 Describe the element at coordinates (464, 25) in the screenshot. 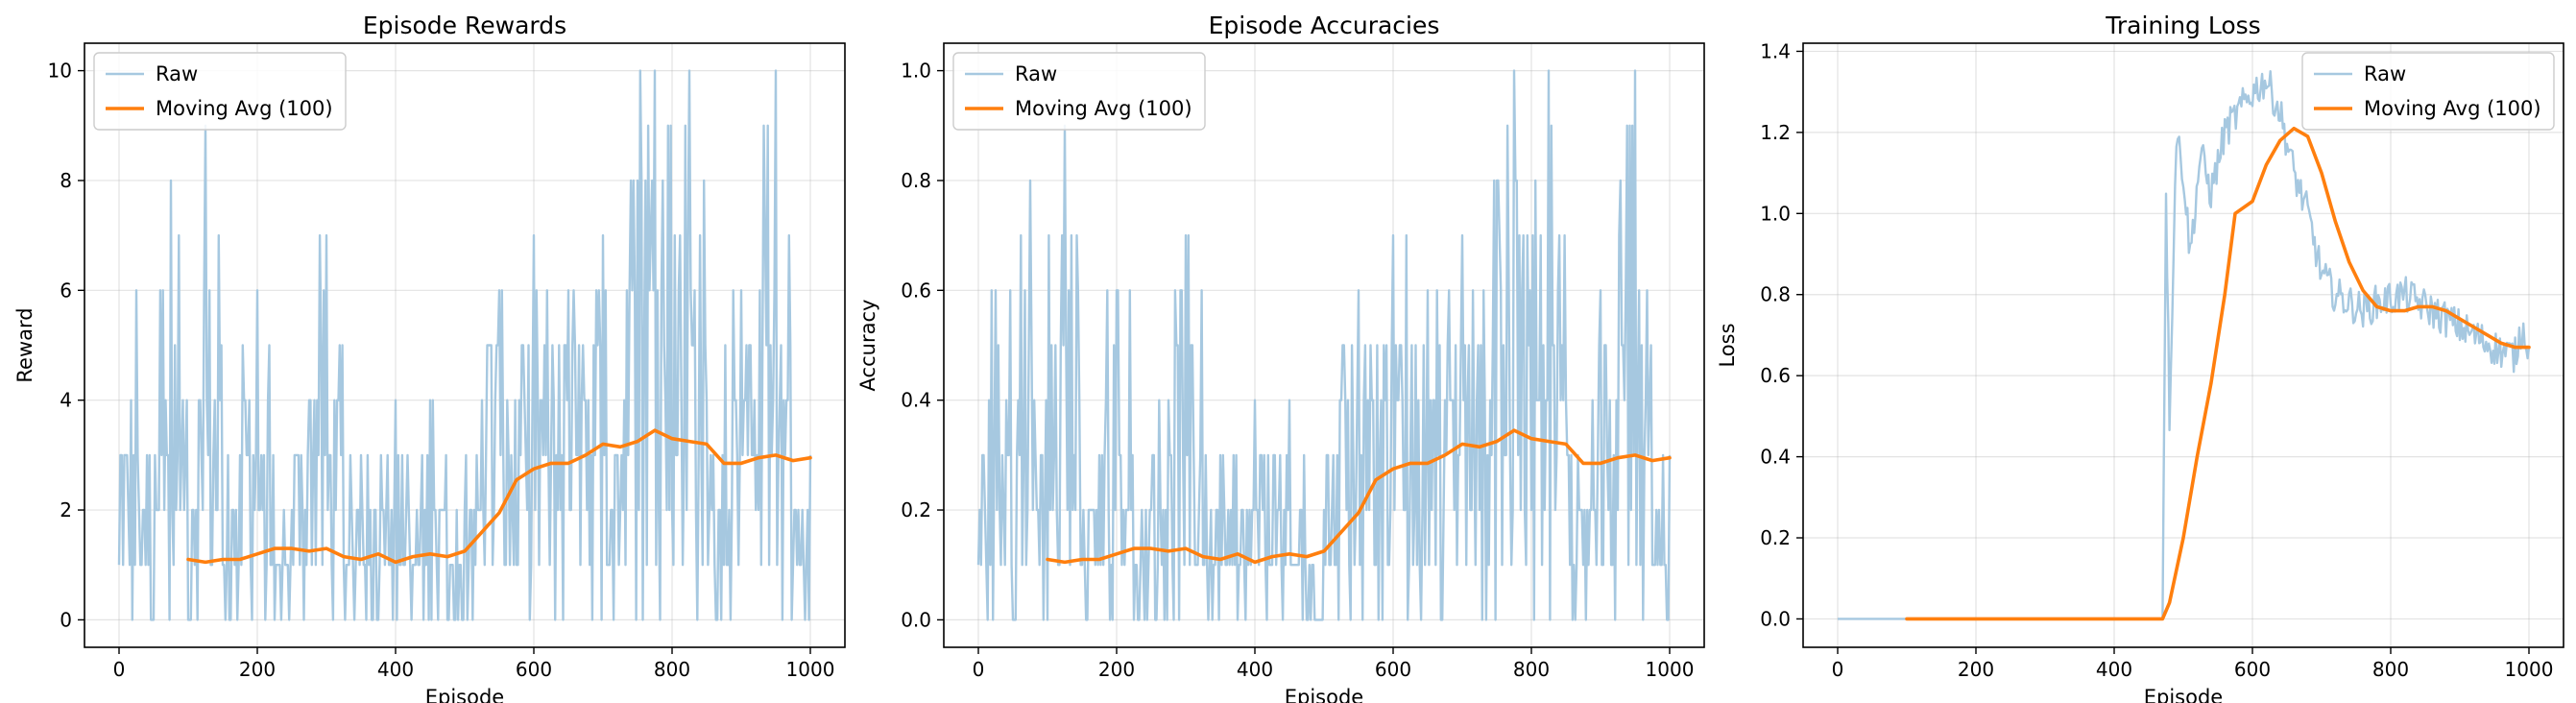

I see `panel-title: Episode Rewards` at that location.